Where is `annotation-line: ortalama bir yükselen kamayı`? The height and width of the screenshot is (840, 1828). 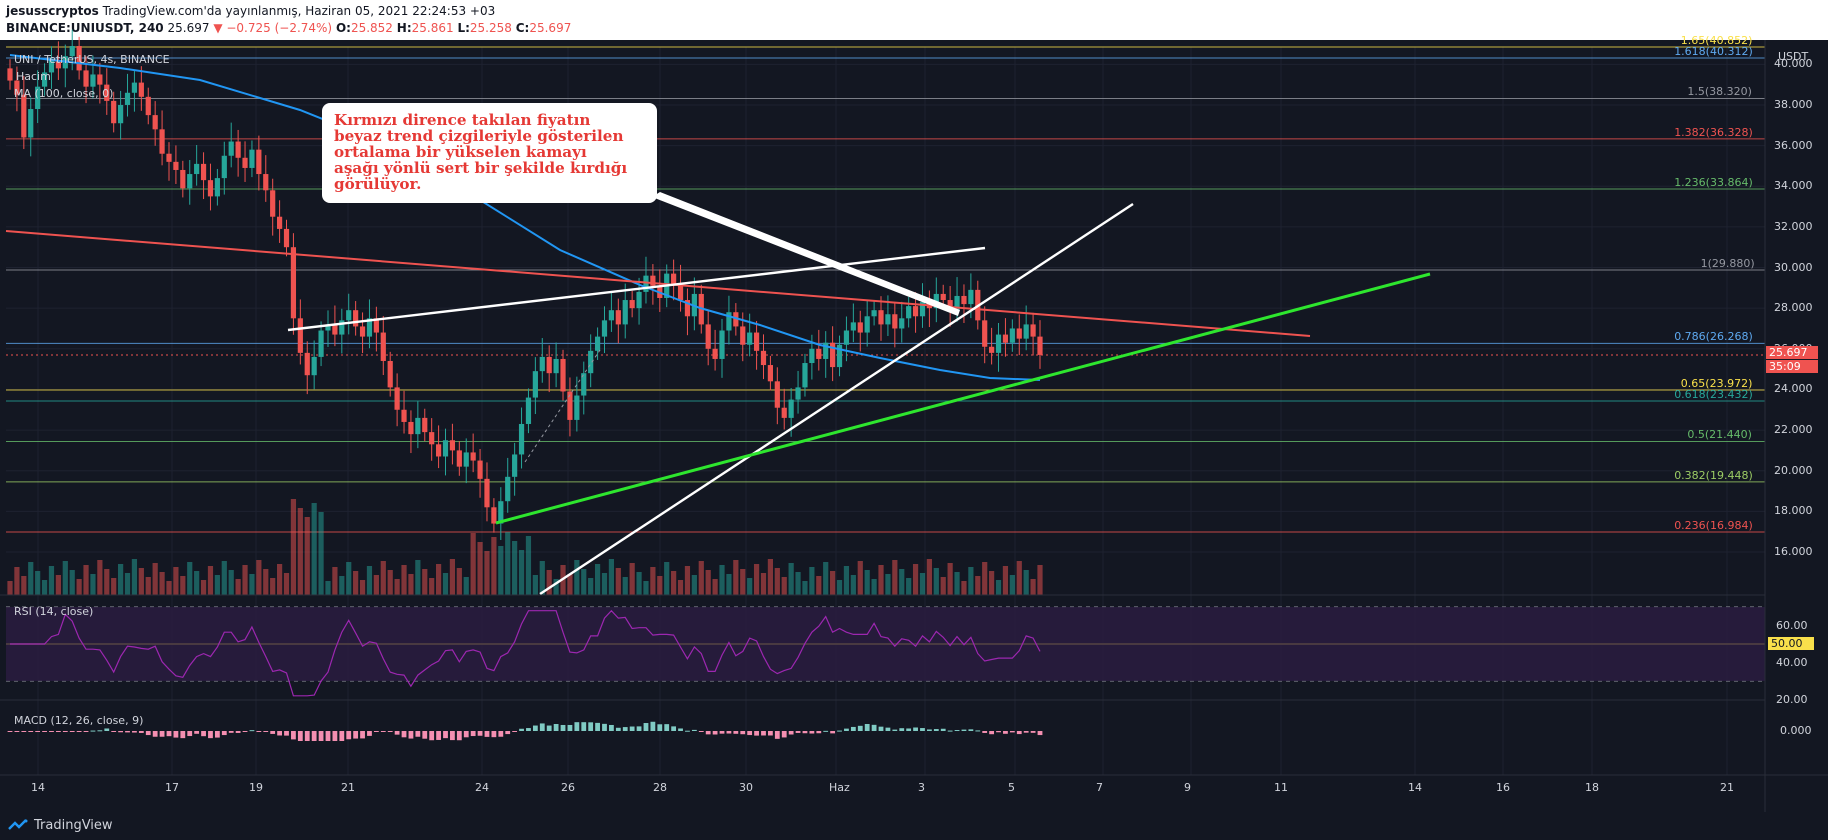
annotation-line: ortalama bir yükselen kamayı is located at coordinates (460, 152).